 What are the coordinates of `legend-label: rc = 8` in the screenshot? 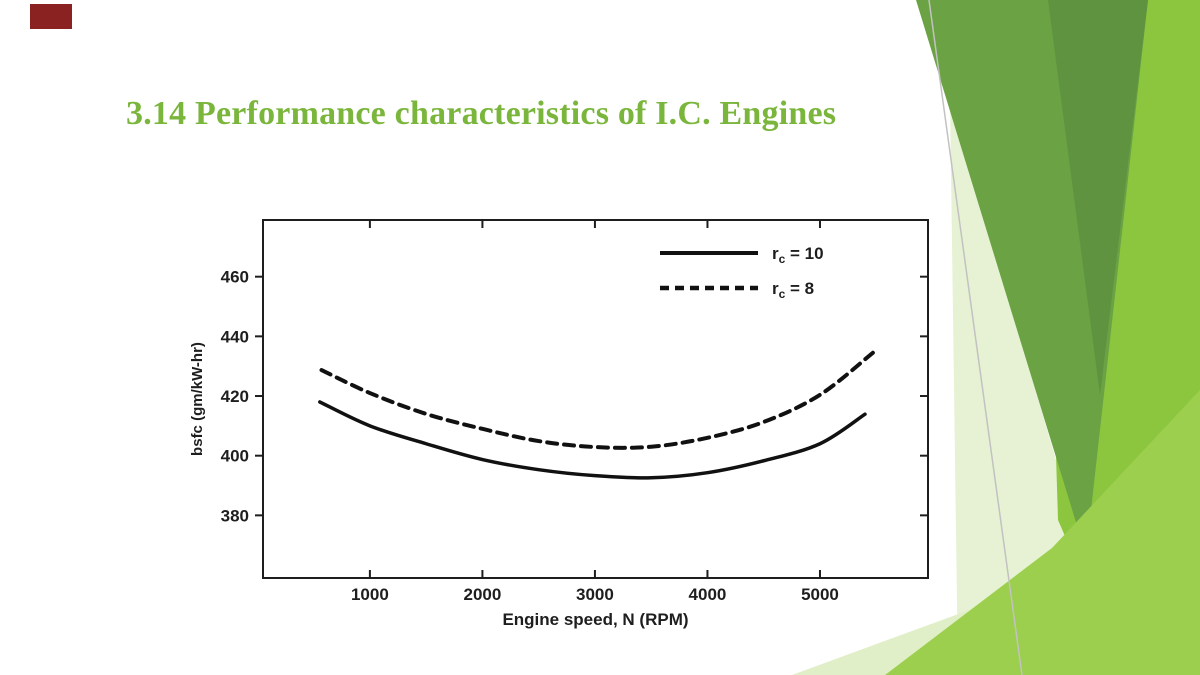 It's located at (793, 290).